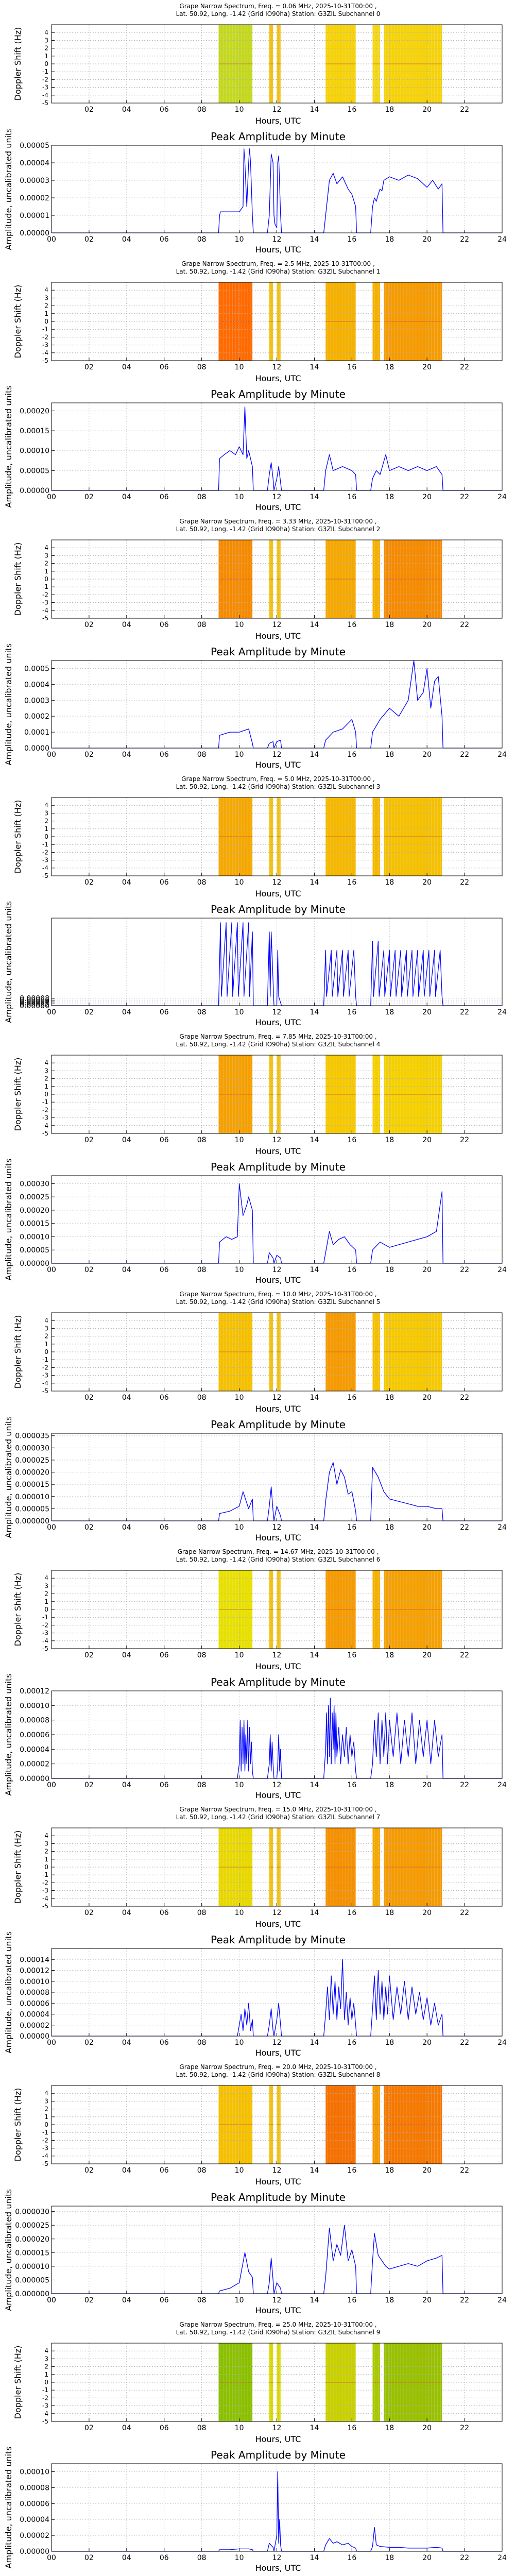 This screenshot has height=2576, width=515. I want to click on x-tick-label: 24, so click(502, 239).